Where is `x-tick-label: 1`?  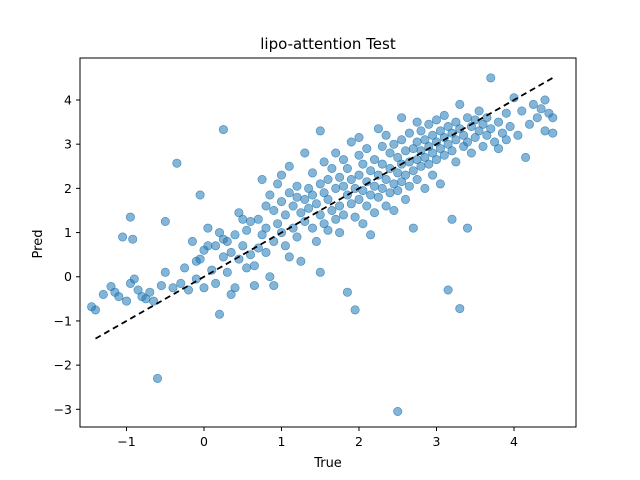
x-tick-label: 1 is located at coordinates (282, 441).